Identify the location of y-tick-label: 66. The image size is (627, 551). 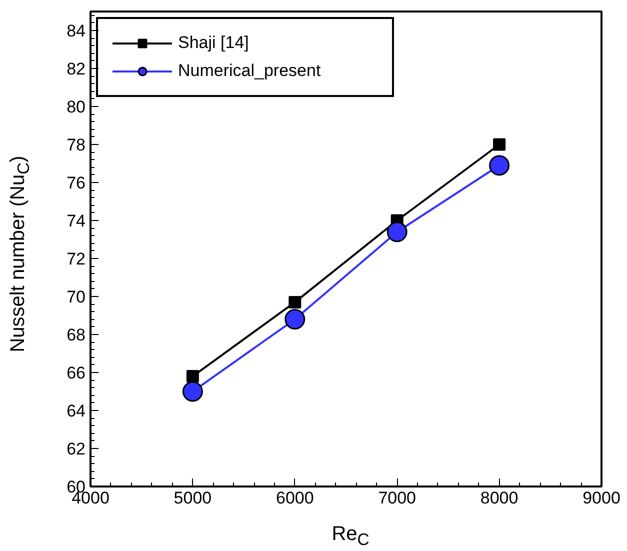
(76, 373).